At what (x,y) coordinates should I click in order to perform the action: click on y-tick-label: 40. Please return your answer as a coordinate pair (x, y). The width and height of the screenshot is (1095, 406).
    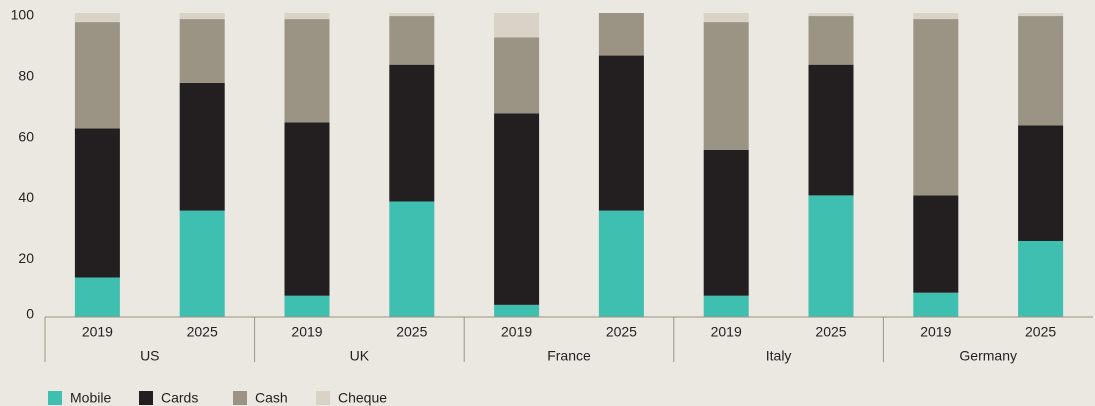
    Looking at the image, I should click on (26, 197).